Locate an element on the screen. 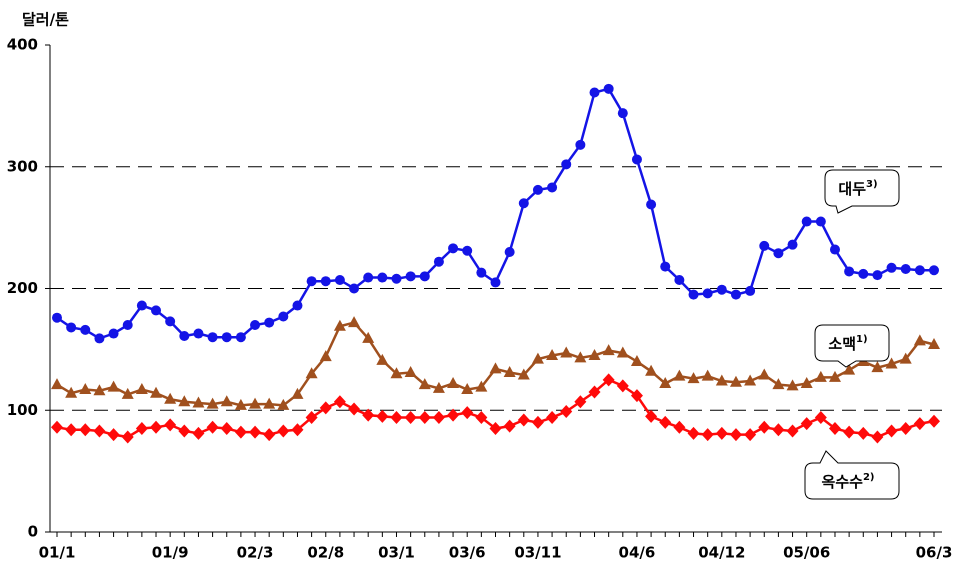 The image size is (956, 567). x-tick-label: 02/3 is located at coordinates (255, 553).